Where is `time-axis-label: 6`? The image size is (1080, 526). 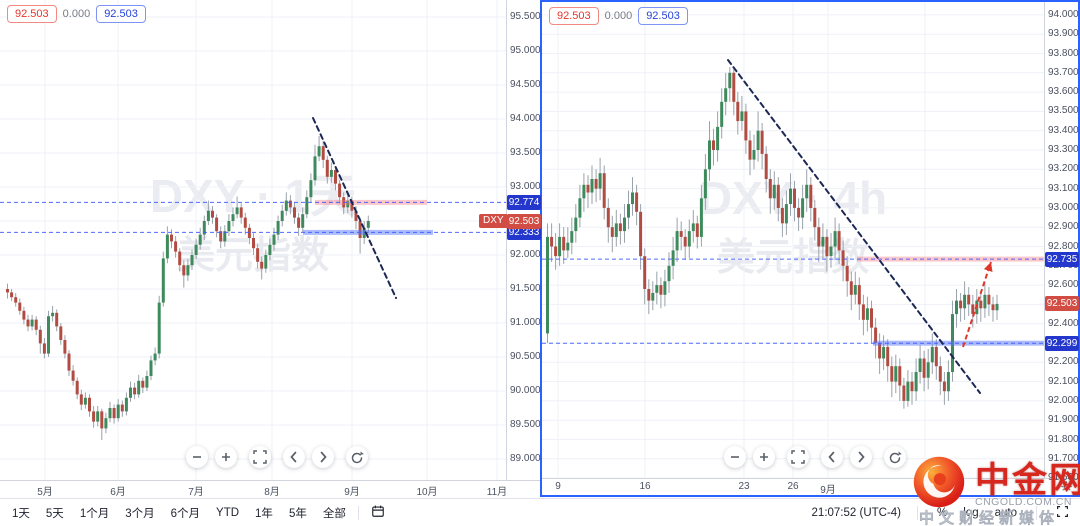 time-axis-label: 6 is located at coordinates (925, 486).